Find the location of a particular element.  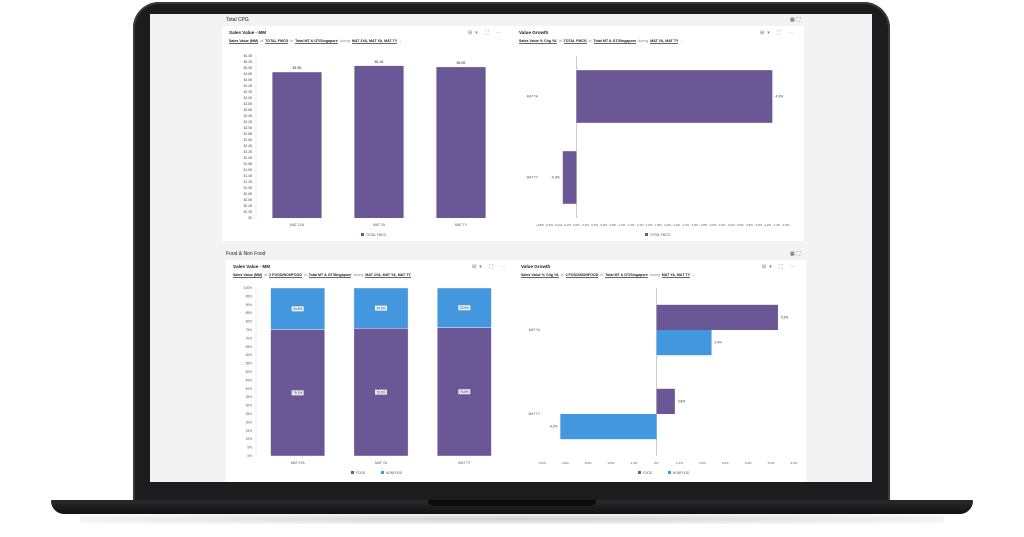

y-tick-label: 45% is located at coordinates (249, 380).